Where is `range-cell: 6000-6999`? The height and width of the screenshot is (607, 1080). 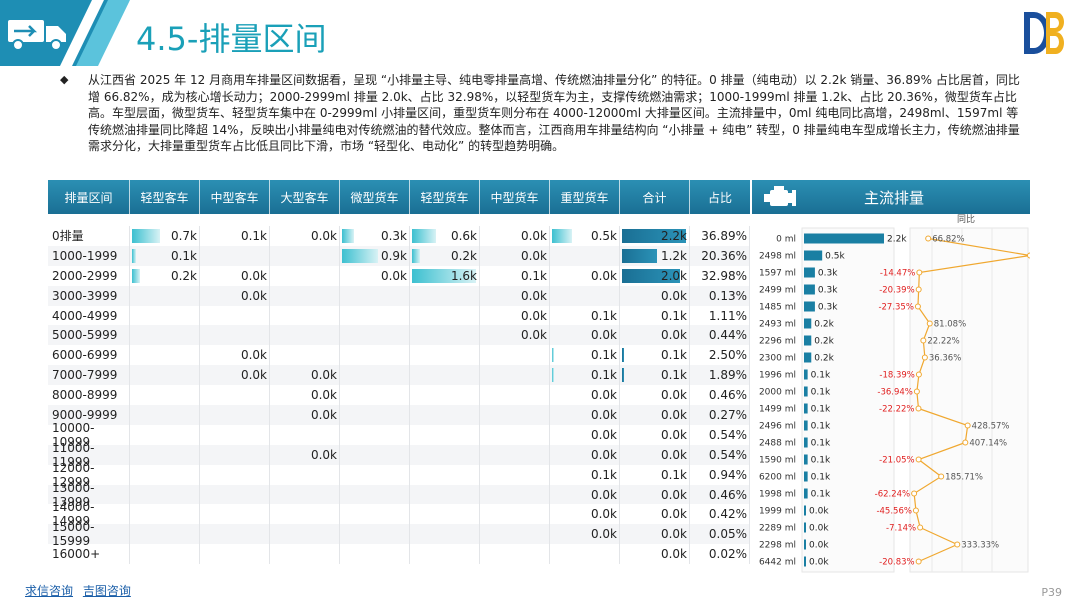 range-cell: 6000-6999 is located at coordinates (89, 355).